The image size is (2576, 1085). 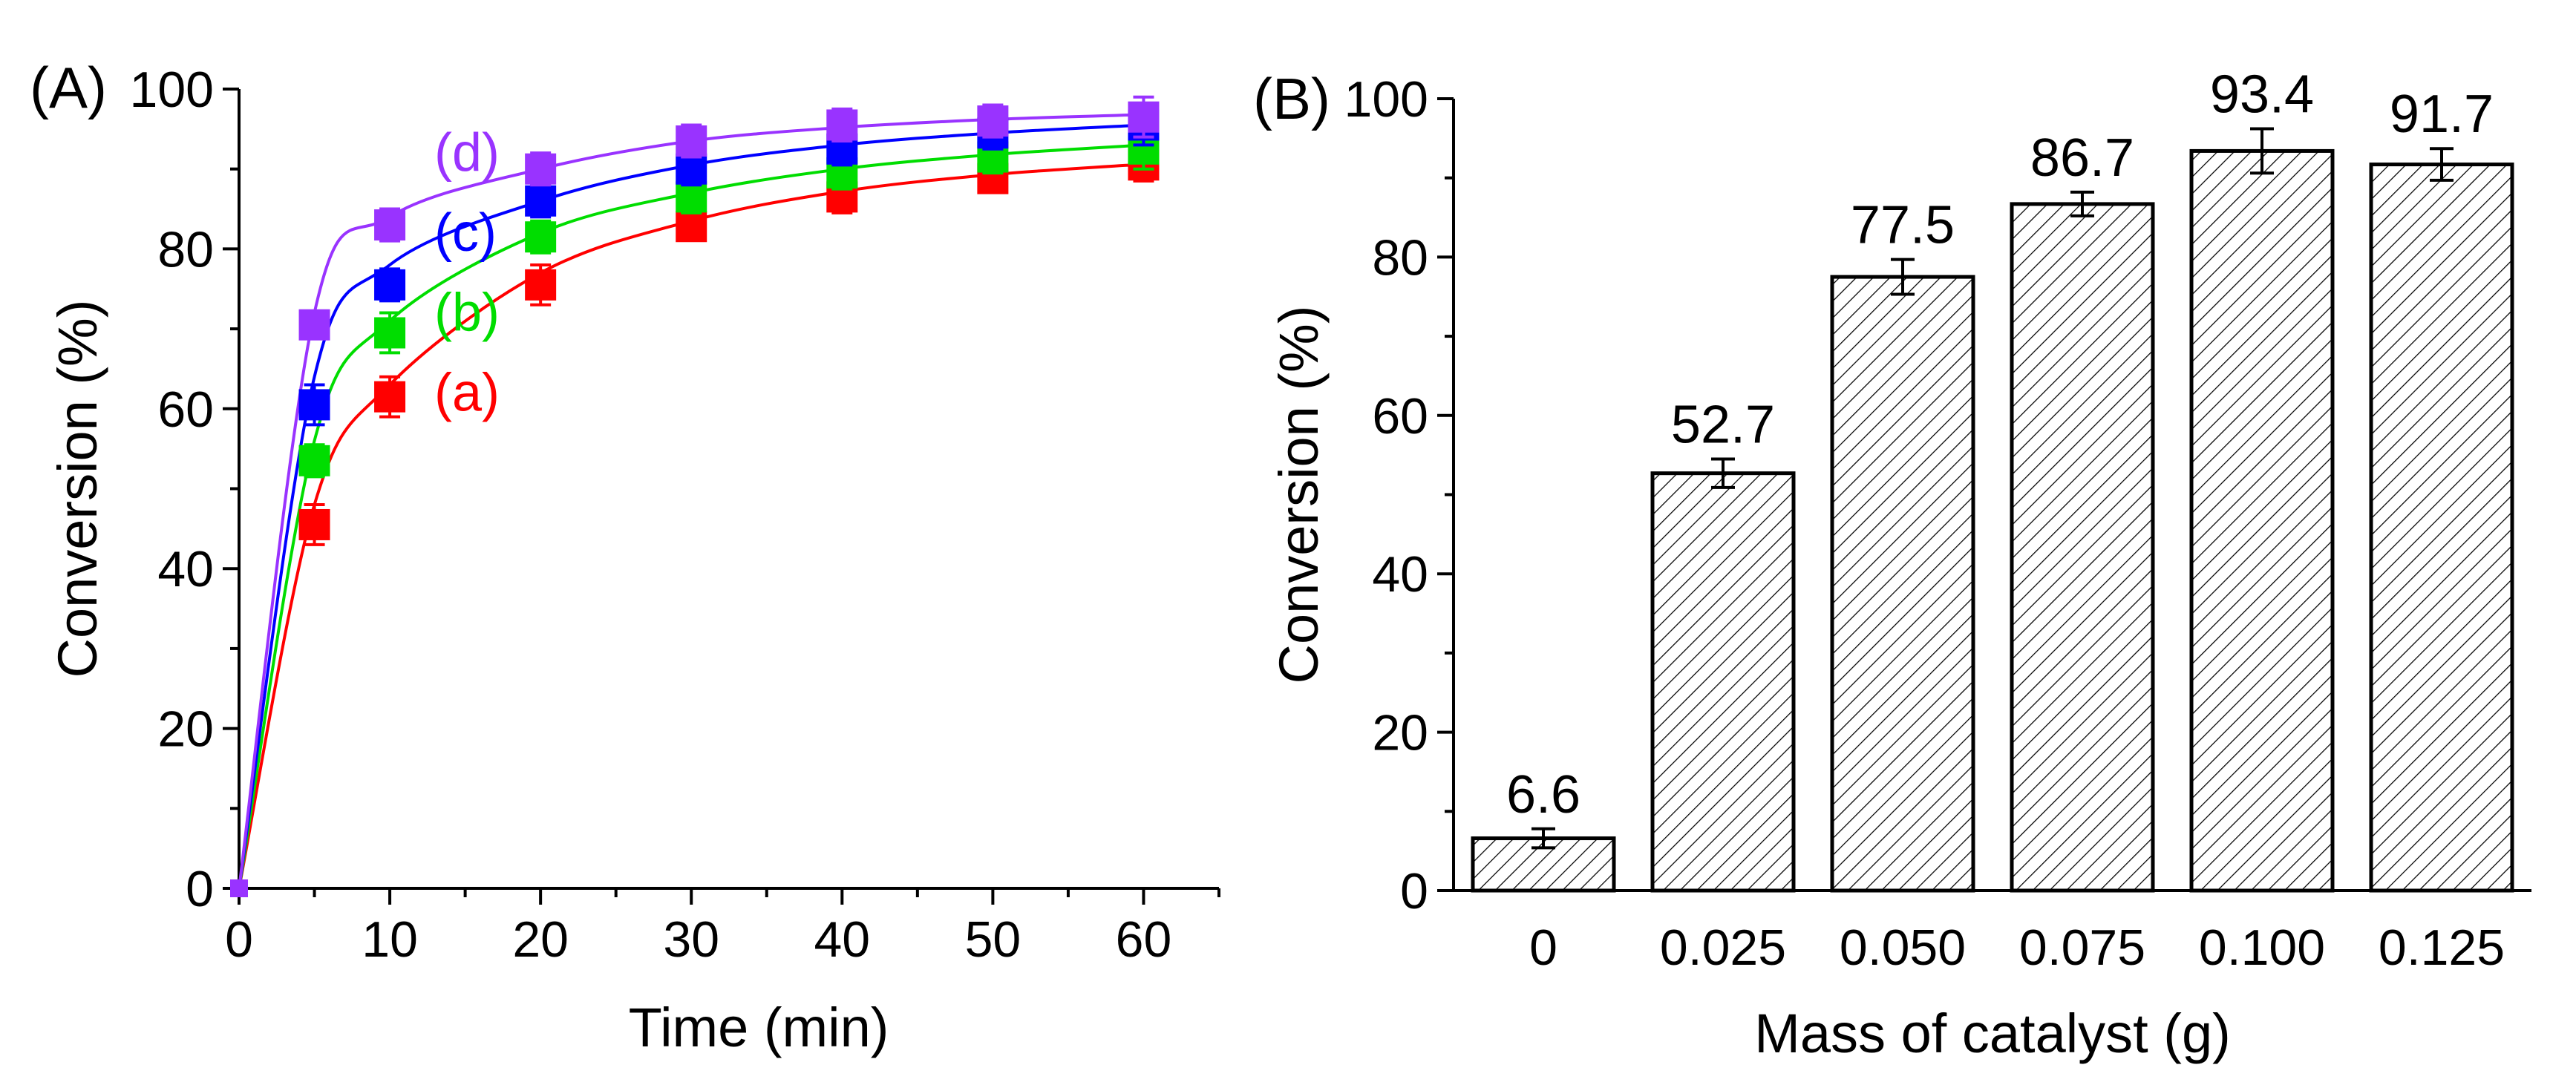 What do you see at coordinates (691, 940) in the screenshot?
I see `panel-a-x-tick-label: 30` at bounding box center [691, 940].